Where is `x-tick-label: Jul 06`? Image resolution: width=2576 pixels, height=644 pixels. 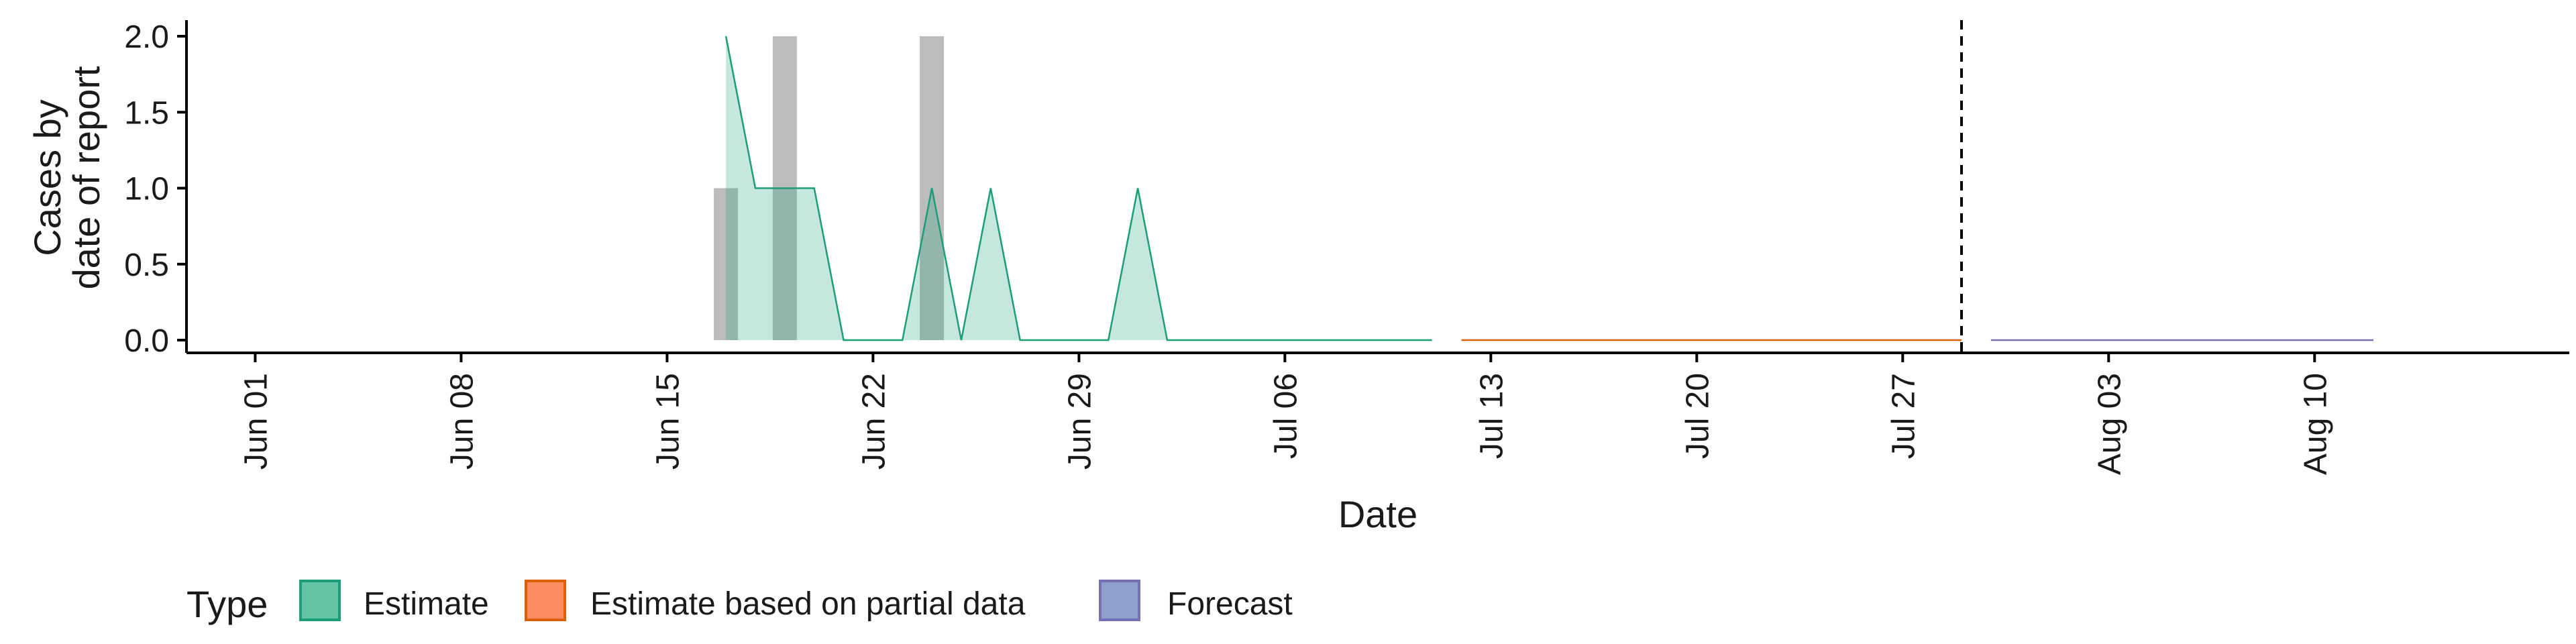 x-tick-label: Jul 06 is located at coordinates (1285, 416).